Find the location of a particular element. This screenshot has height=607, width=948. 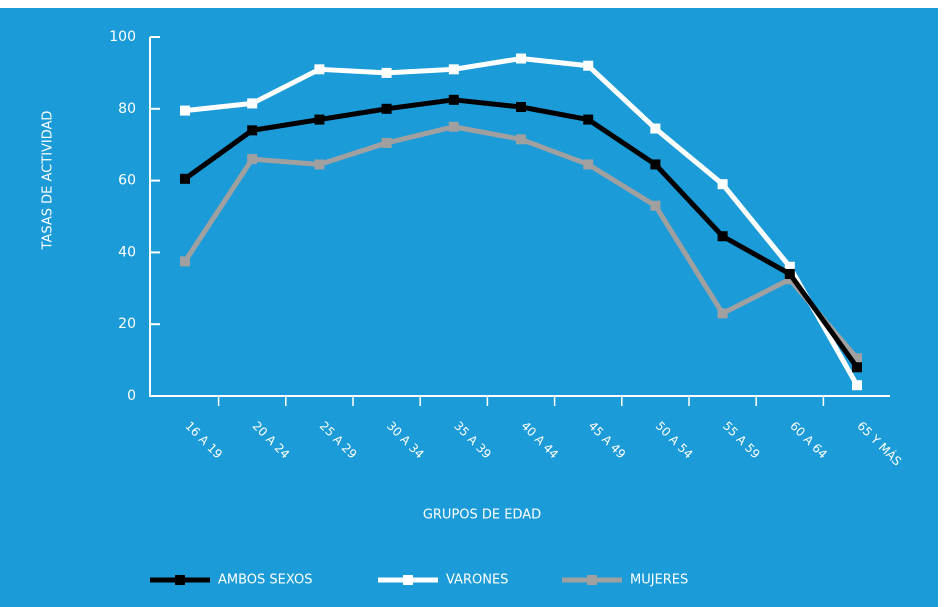

legend-label: MUJERES is located at coordinates (659, 580).